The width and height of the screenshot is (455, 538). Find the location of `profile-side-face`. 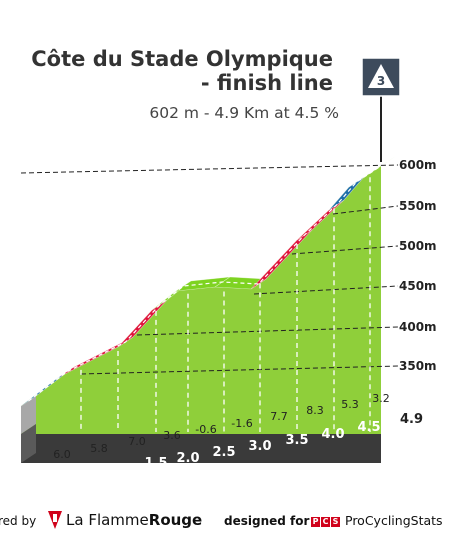

profile-side-face is located at coordinates (28, 415).